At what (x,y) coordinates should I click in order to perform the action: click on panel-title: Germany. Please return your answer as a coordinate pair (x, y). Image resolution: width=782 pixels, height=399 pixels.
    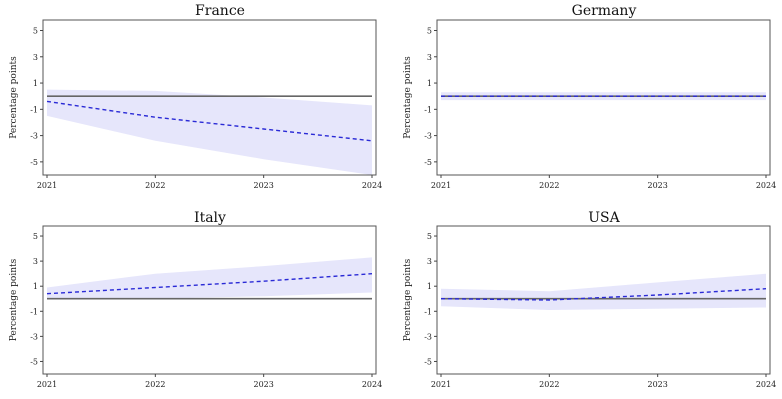
    Looking at the image, I should click on (604, 11).